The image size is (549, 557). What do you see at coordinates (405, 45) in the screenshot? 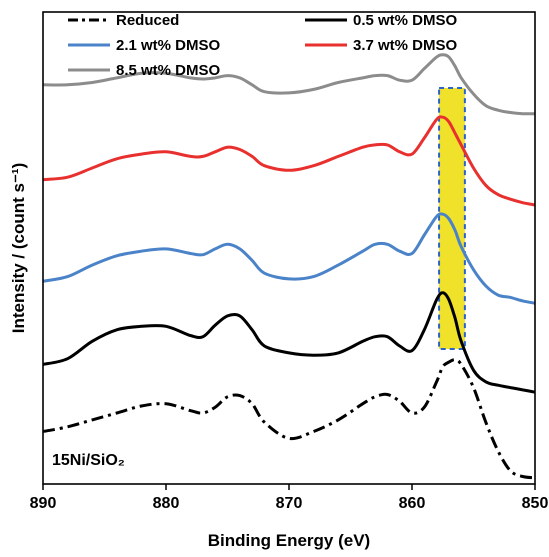
I see `legend-label: 3.7 wt% DMSO` at bounding box center [405, 45].